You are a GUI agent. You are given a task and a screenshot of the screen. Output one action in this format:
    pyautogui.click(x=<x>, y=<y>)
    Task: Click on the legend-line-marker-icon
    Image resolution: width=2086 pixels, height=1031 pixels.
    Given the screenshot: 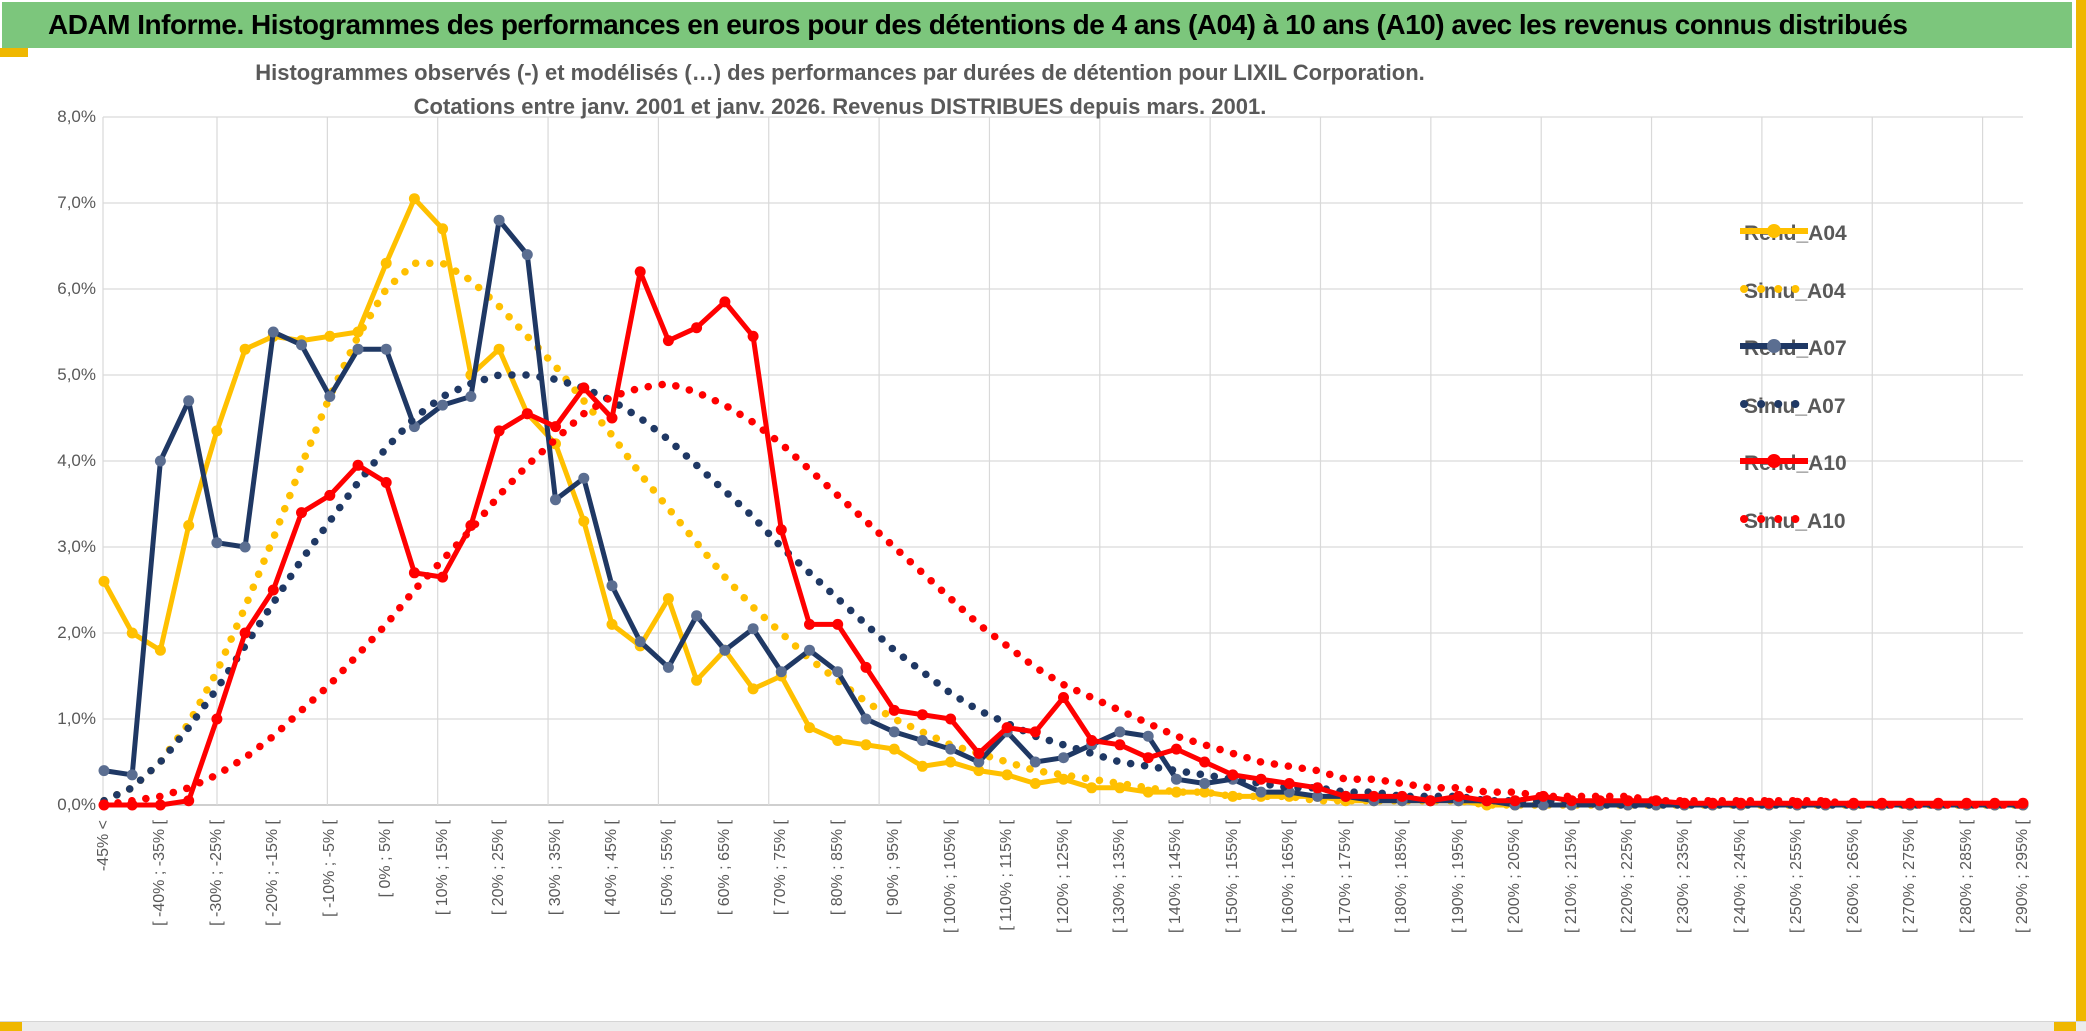 What is the action you would take?
    pyautogui.click(x=1774, y=231)
    